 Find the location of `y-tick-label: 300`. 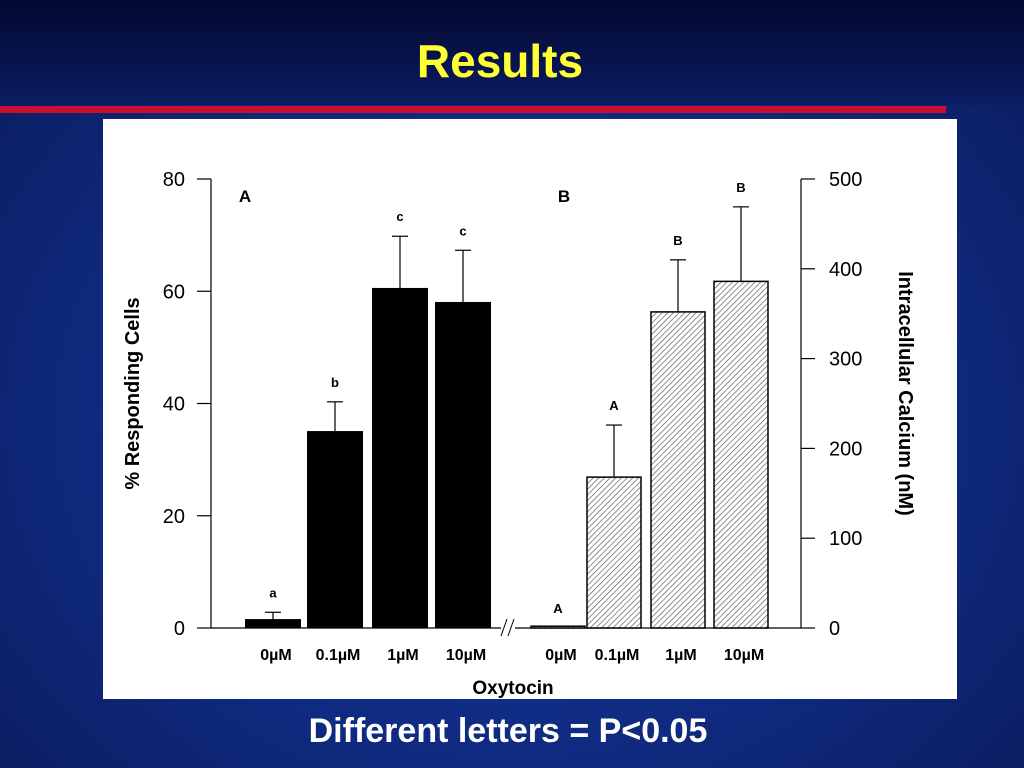

y-tick-label: 300 is located at coordinates (845, 360).